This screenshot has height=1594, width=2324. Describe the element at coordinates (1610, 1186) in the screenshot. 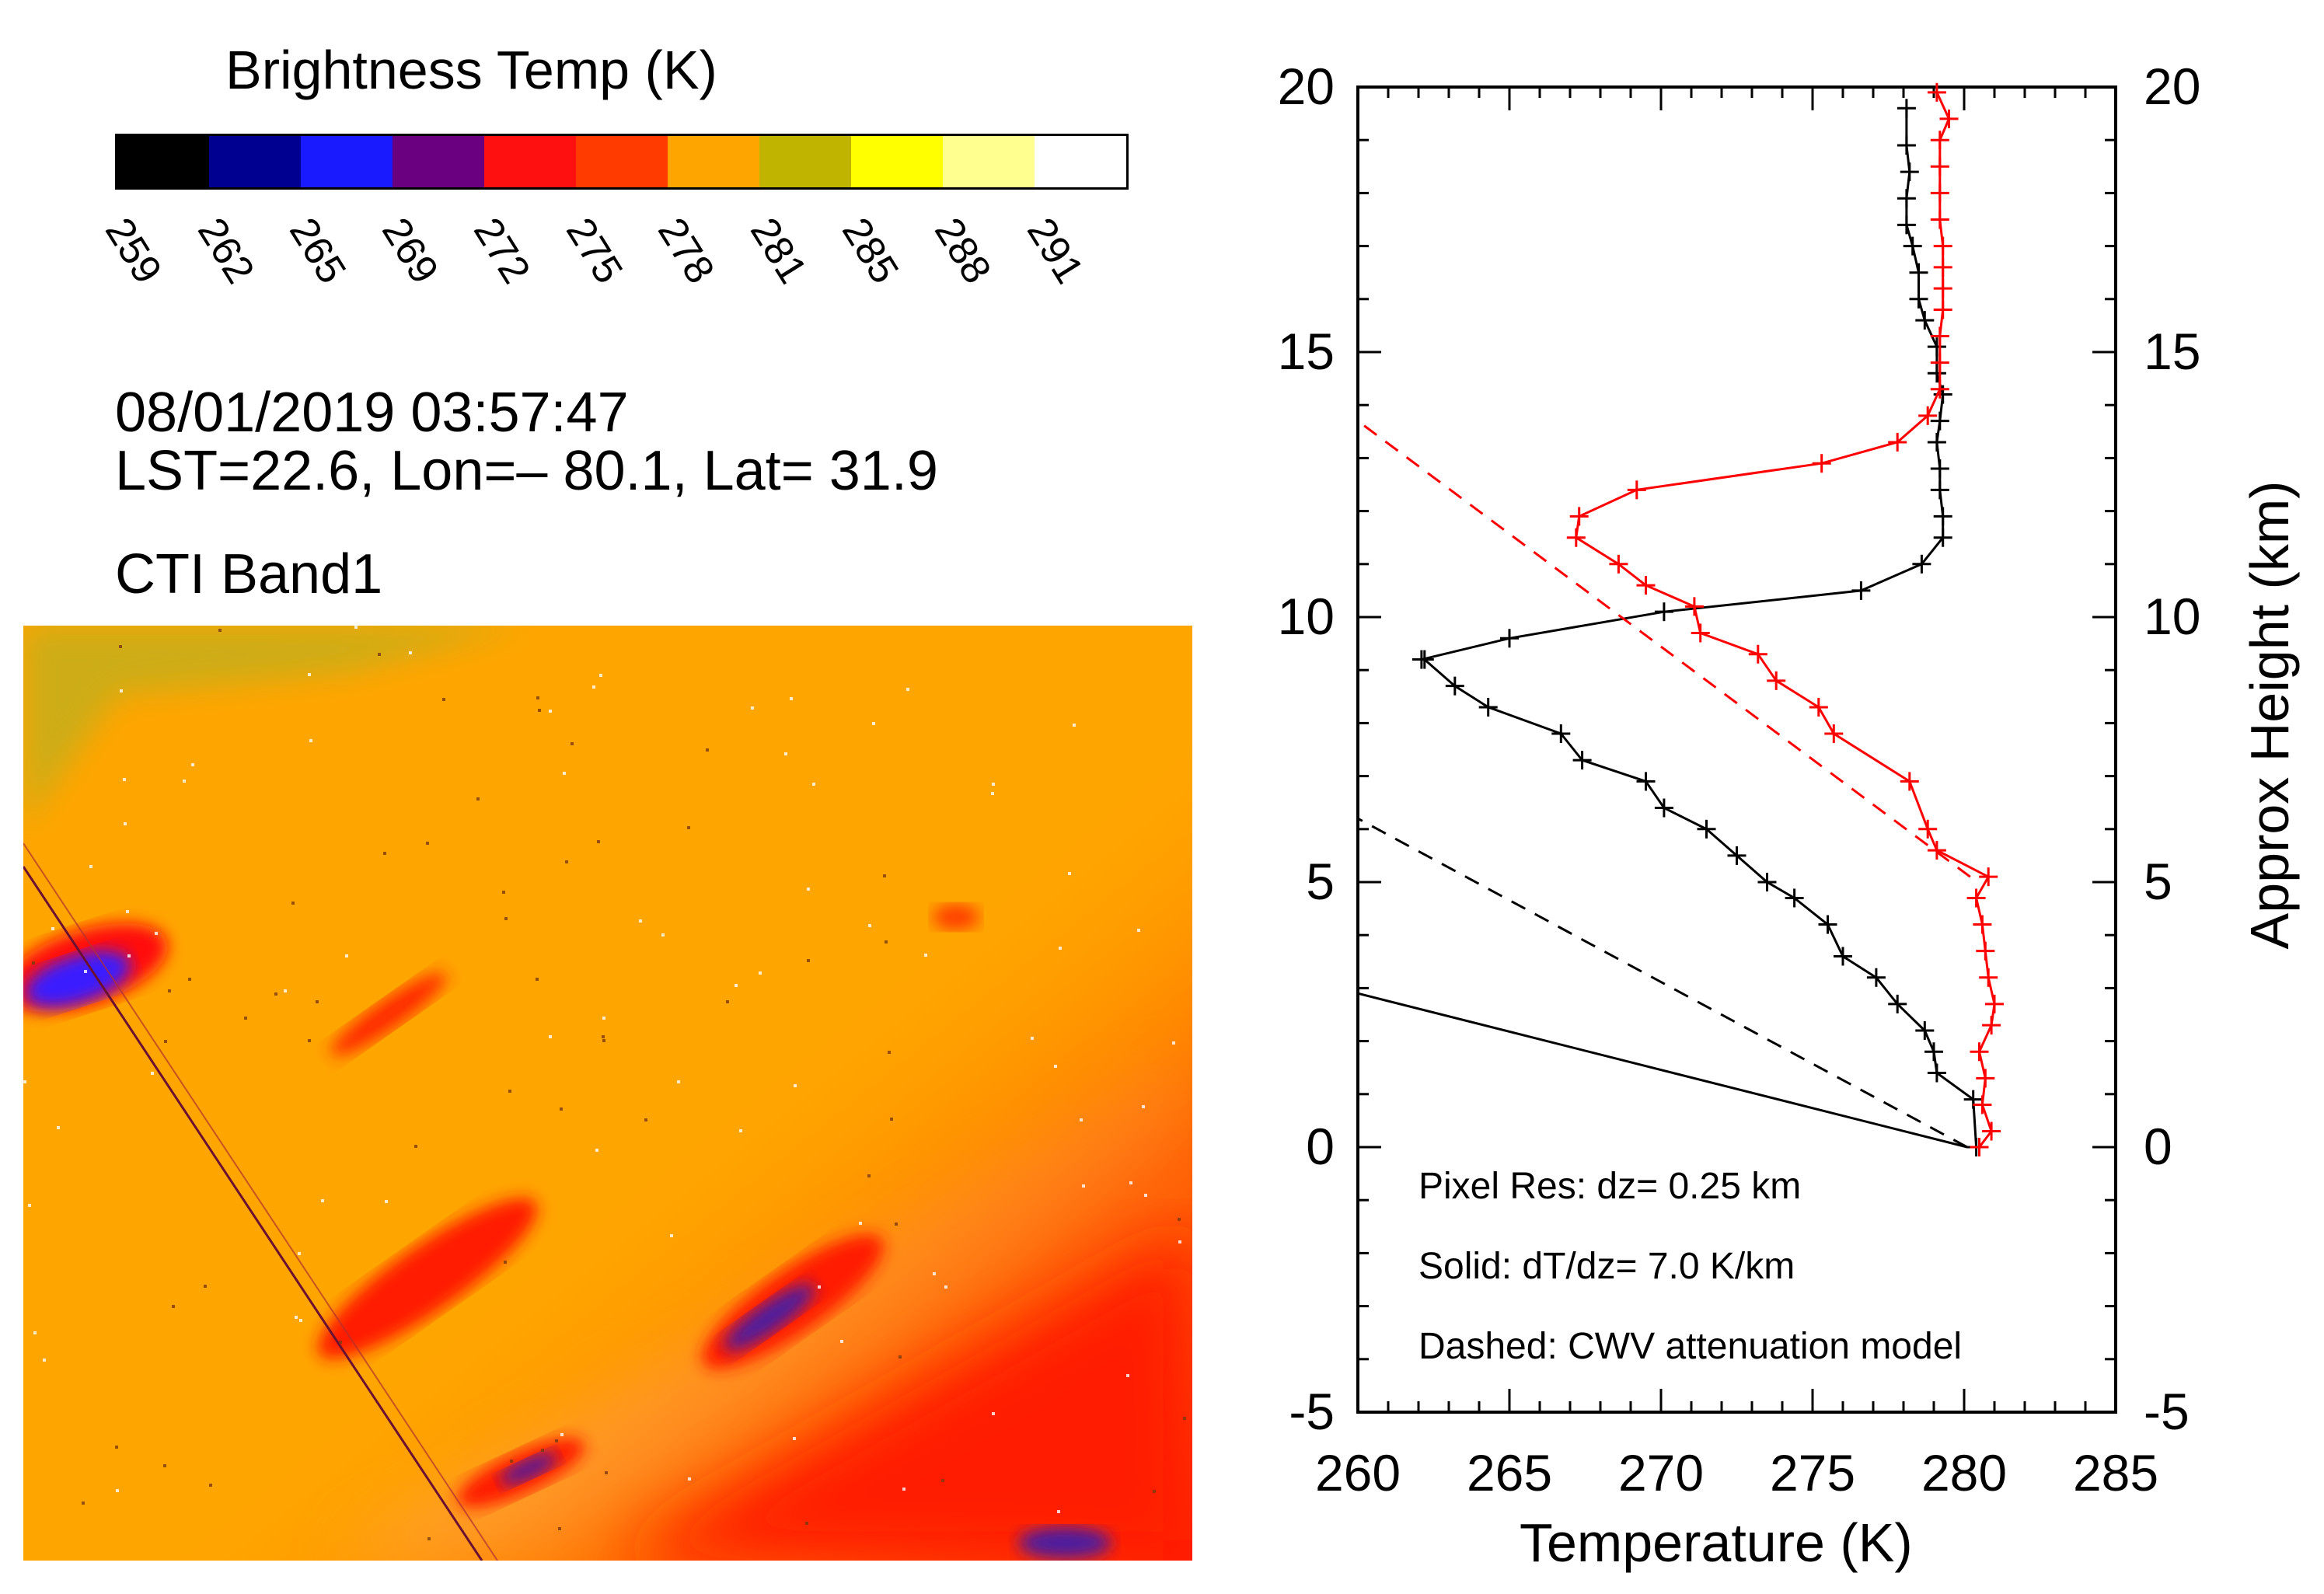

I see `legend-pixel-res: Pixel Res: dz= 0.25 km` at that location.